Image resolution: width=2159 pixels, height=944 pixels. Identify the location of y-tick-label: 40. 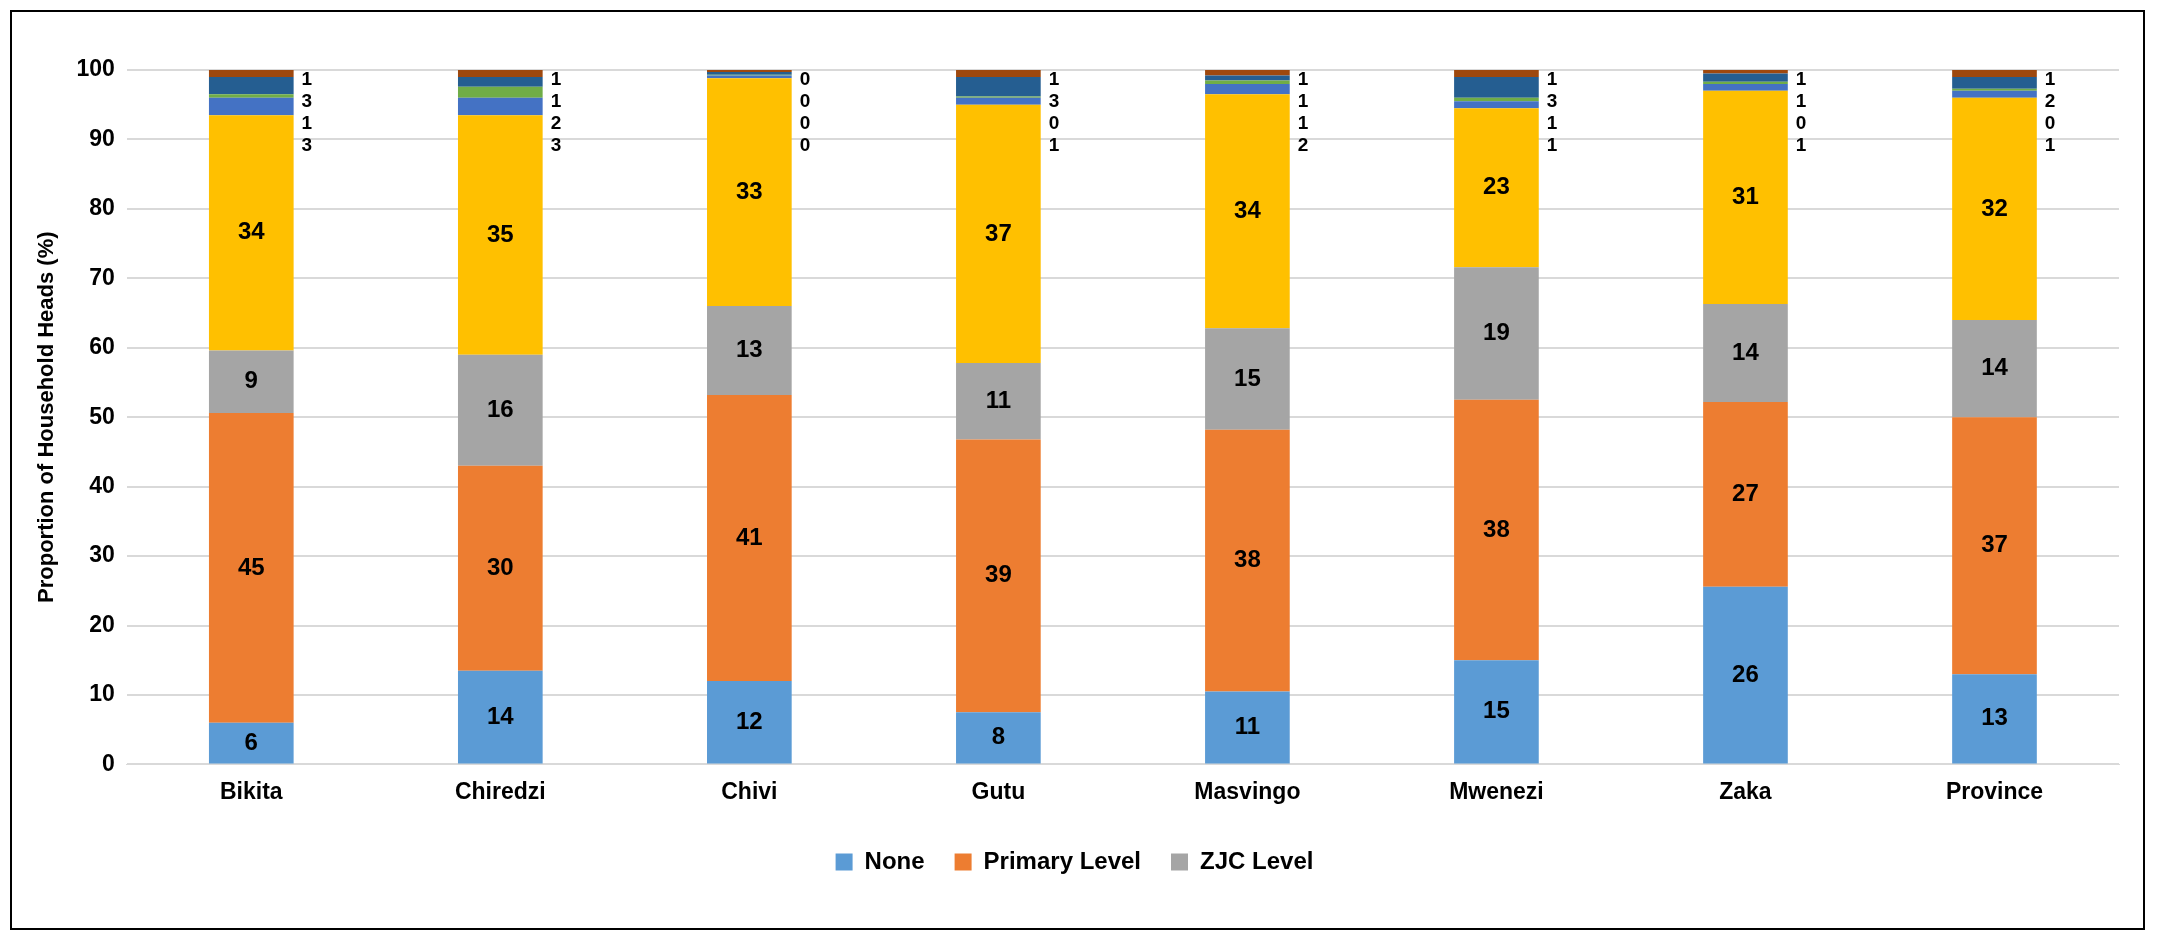
(102, 484).